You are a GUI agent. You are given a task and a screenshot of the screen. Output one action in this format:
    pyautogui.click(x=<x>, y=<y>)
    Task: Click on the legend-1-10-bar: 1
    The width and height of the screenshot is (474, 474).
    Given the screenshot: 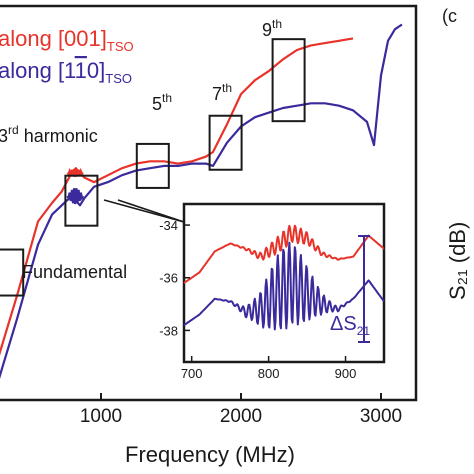 What is the action you would take?
    pyautogui.click(x=81, y=70)
    